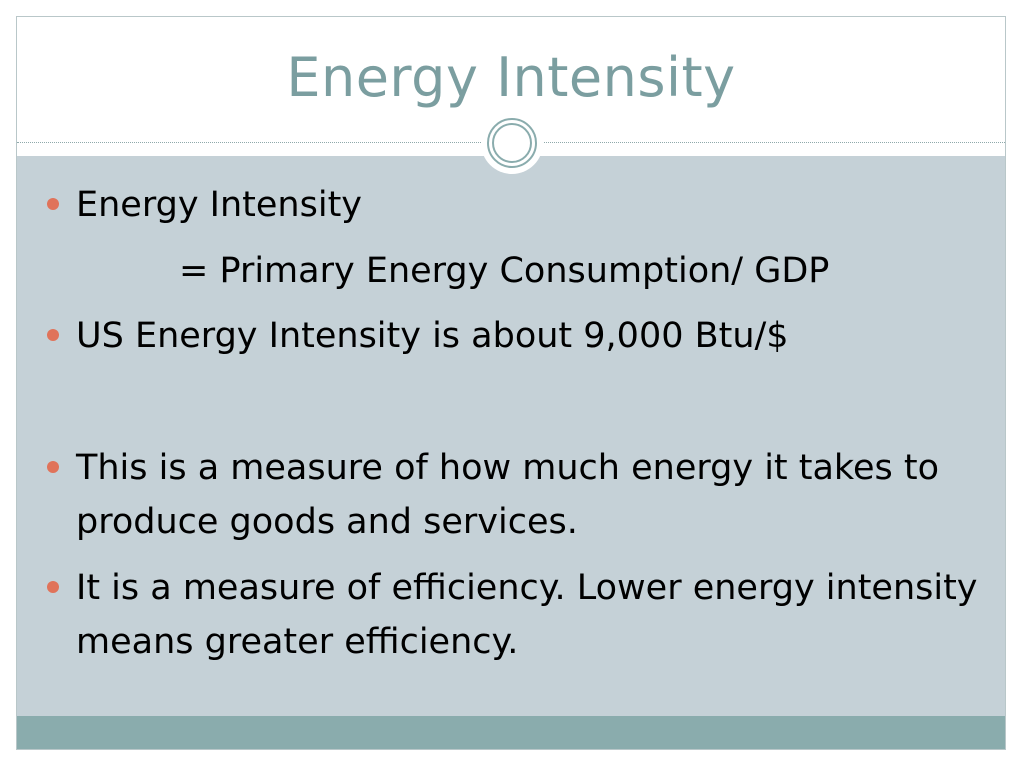 The image size is (1024, 768). Describe the element at coordinates (512, 143) in the screenshot. I see `ornament-inner-ring-icon` at that location.